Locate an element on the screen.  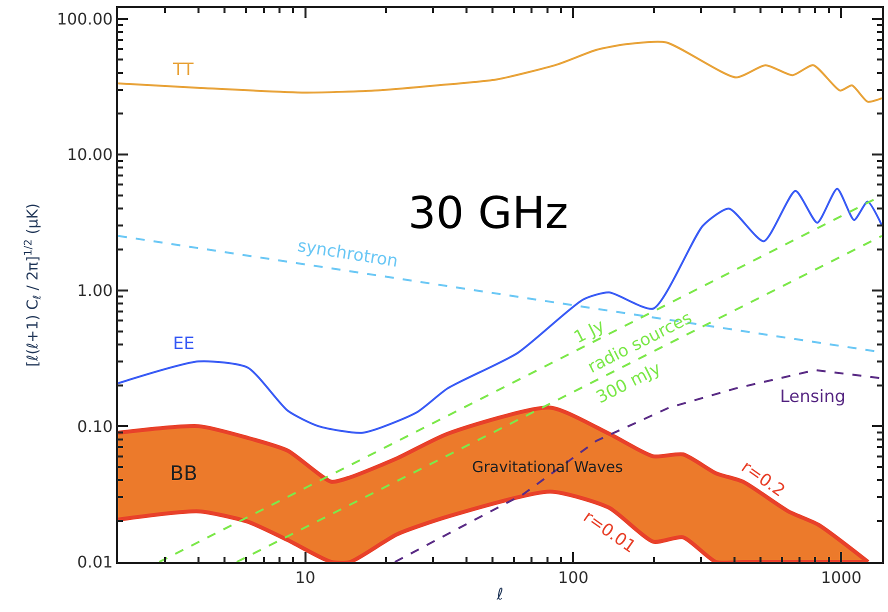
annotation: 30 GHz is located at coordinates (488, 213).